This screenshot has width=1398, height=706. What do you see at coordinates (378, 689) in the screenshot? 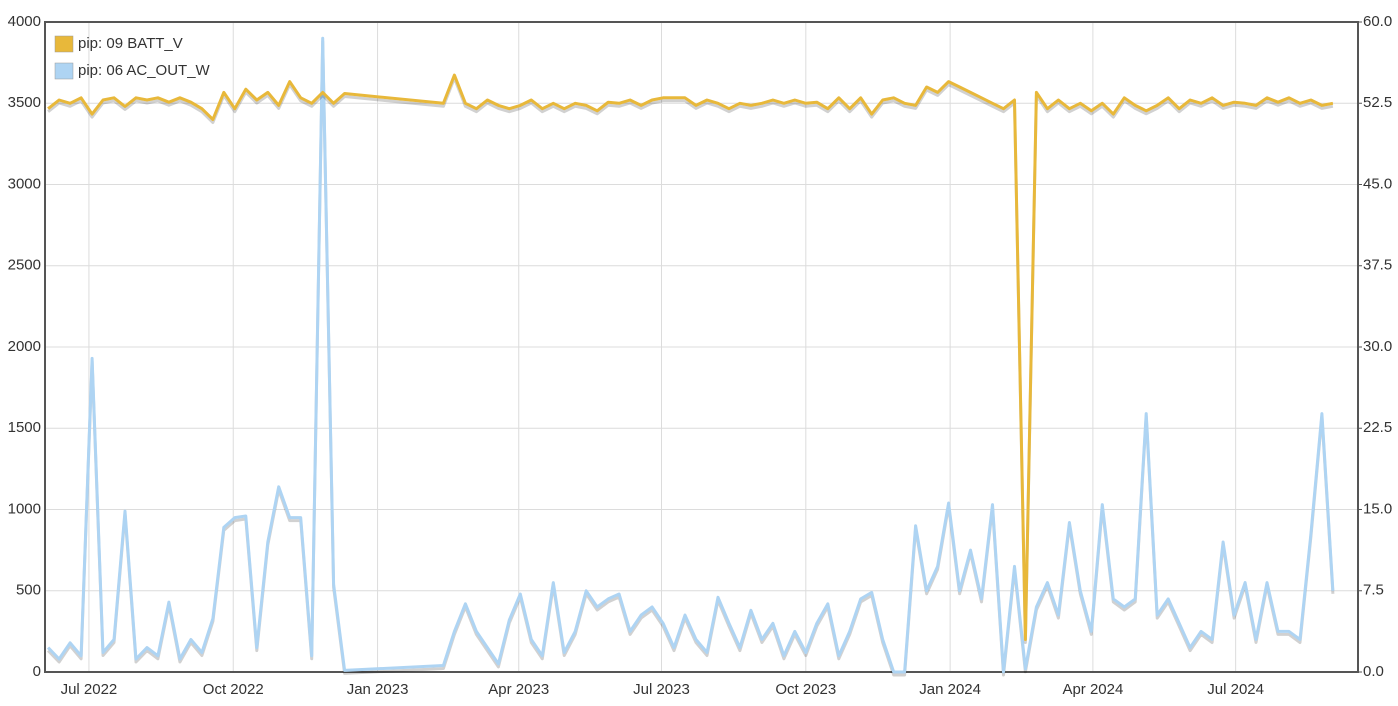
I see `x-tick-label: Jan 2023` at bounding box center [378, 689].